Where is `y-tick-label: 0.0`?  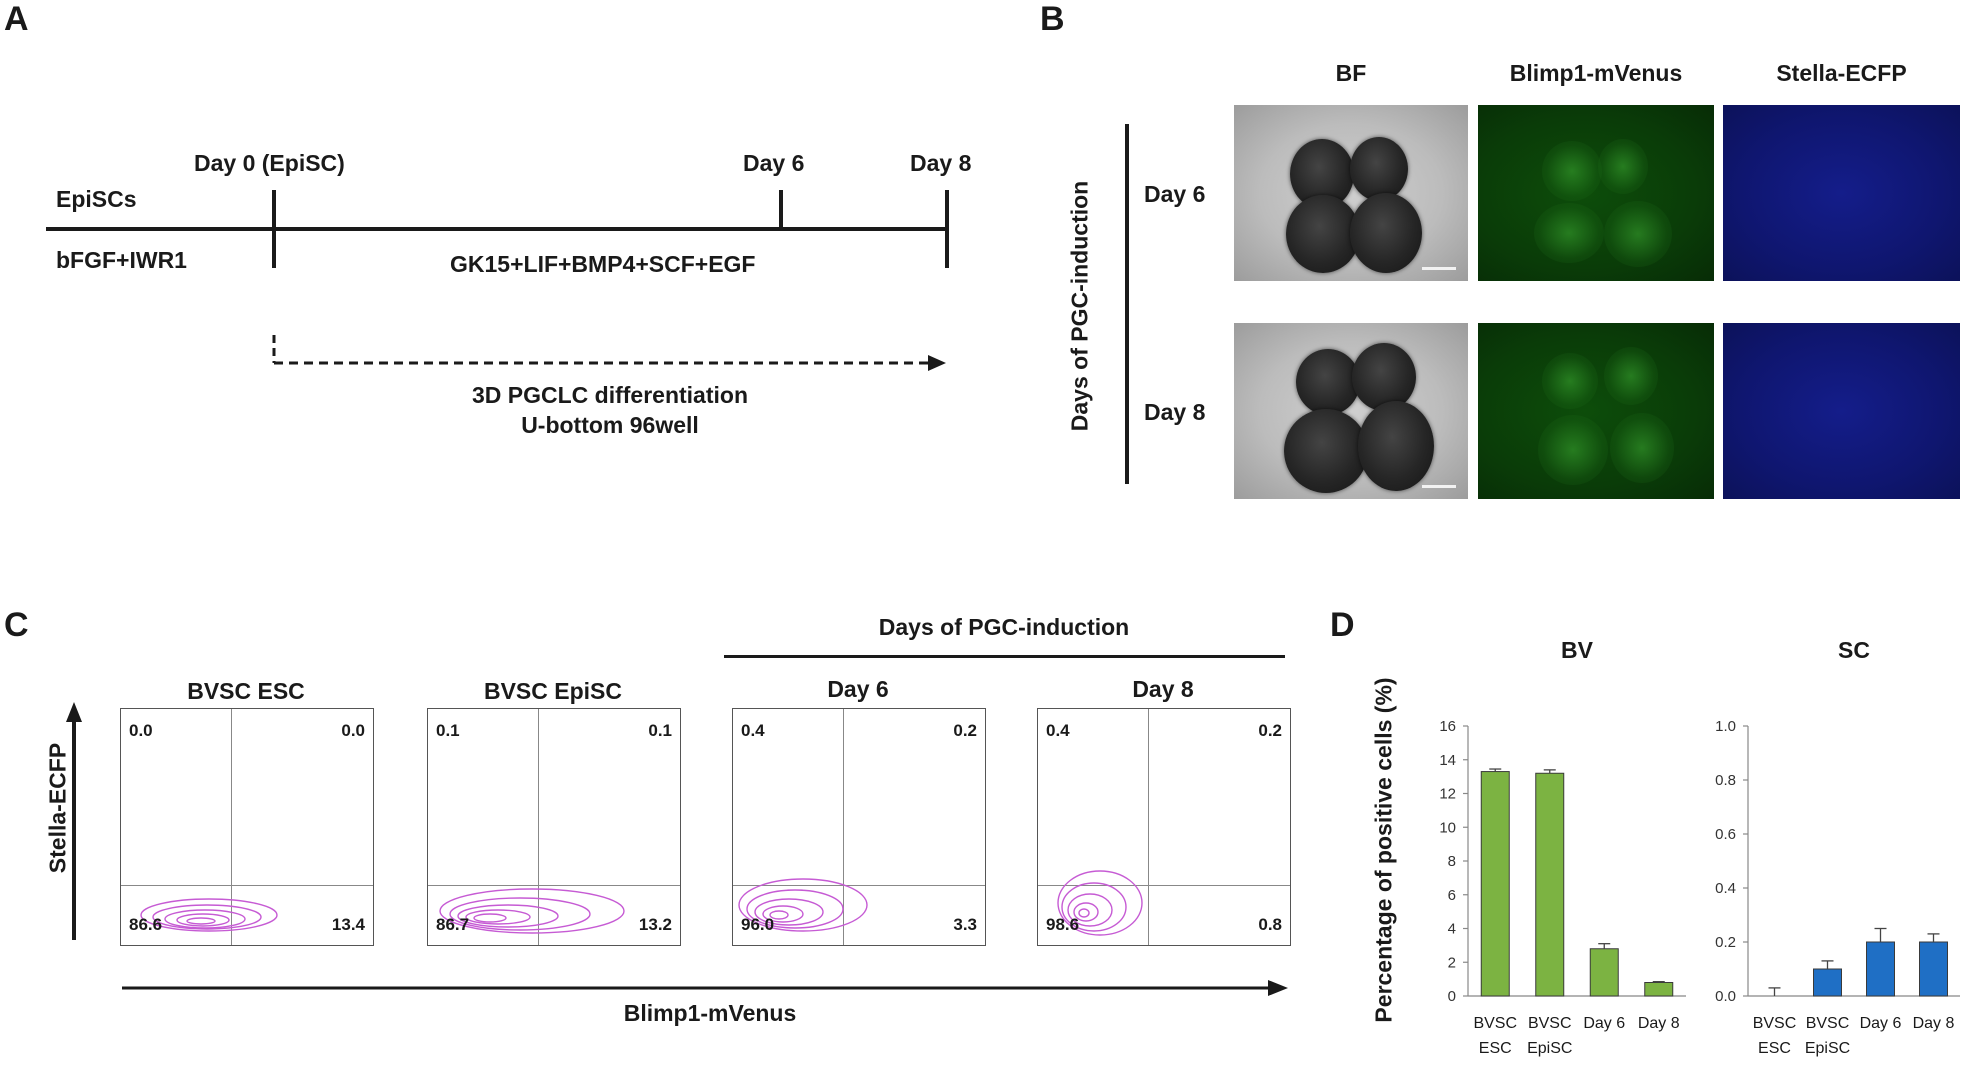 y-tick-label: 0.0 is located at coordinates (1725, 996).